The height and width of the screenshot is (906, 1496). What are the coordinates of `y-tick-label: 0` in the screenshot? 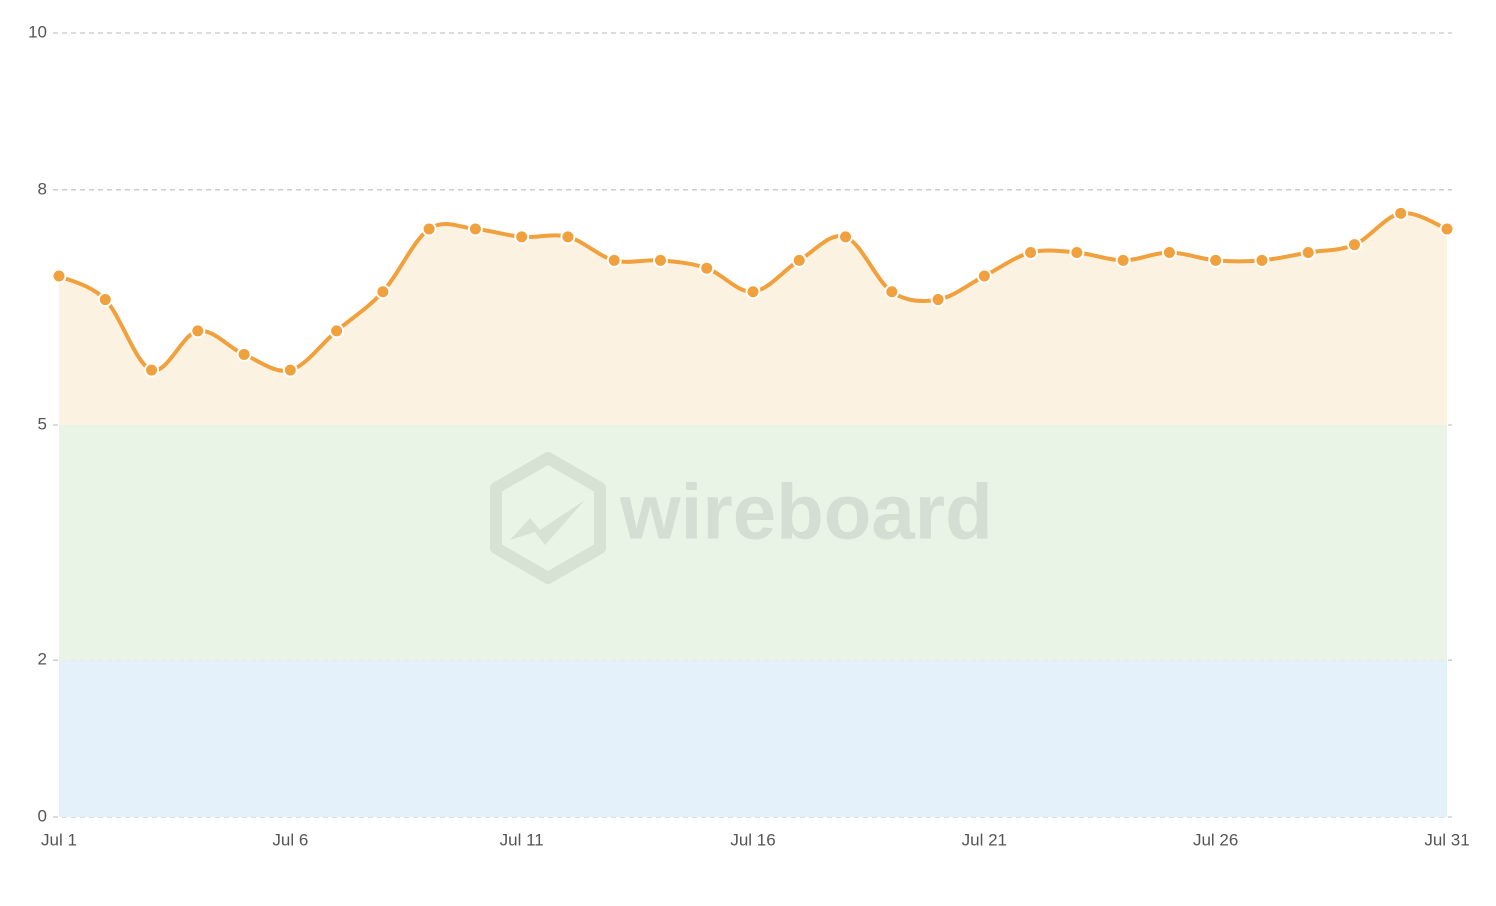 It's located at (42, 815).